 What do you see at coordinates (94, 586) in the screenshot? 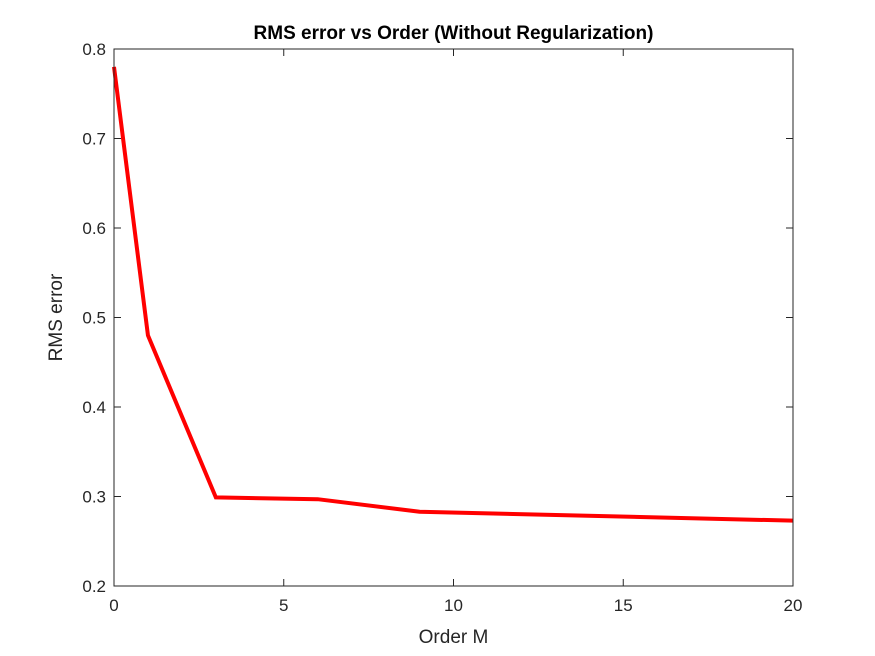
I see `y-tick-label: 0.2` at bounding box center [94, 586].